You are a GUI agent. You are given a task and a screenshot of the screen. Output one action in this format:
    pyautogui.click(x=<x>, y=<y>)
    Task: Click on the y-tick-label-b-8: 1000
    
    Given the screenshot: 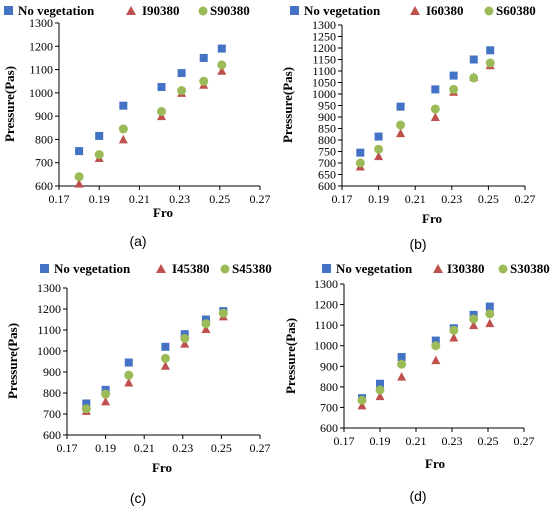 What is the action you would take?
    pyautogui.click(x=324, y=94)
    